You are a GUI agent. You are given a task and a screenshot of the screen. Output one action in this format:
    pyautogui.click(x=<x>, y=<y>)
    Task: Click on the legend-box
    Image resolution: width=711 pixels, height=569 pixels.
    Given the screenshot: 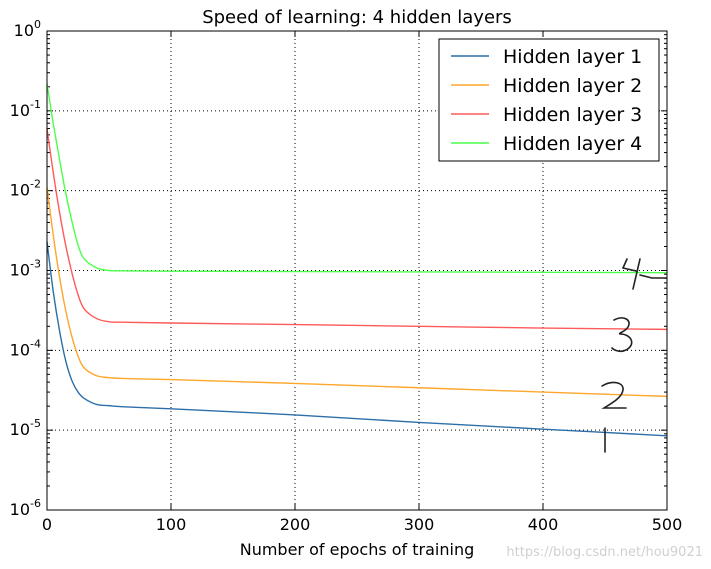 What is the action you would take?
    pyautogui.click(x=549, y=100)
    